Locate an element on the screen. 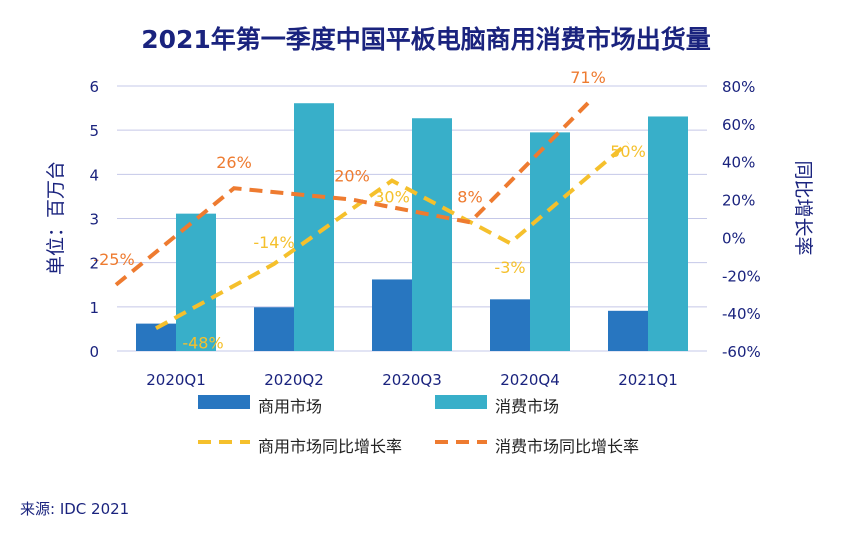 The image size is (852, 536). y-tick-label: 0 is located at coordinates (94, 352).